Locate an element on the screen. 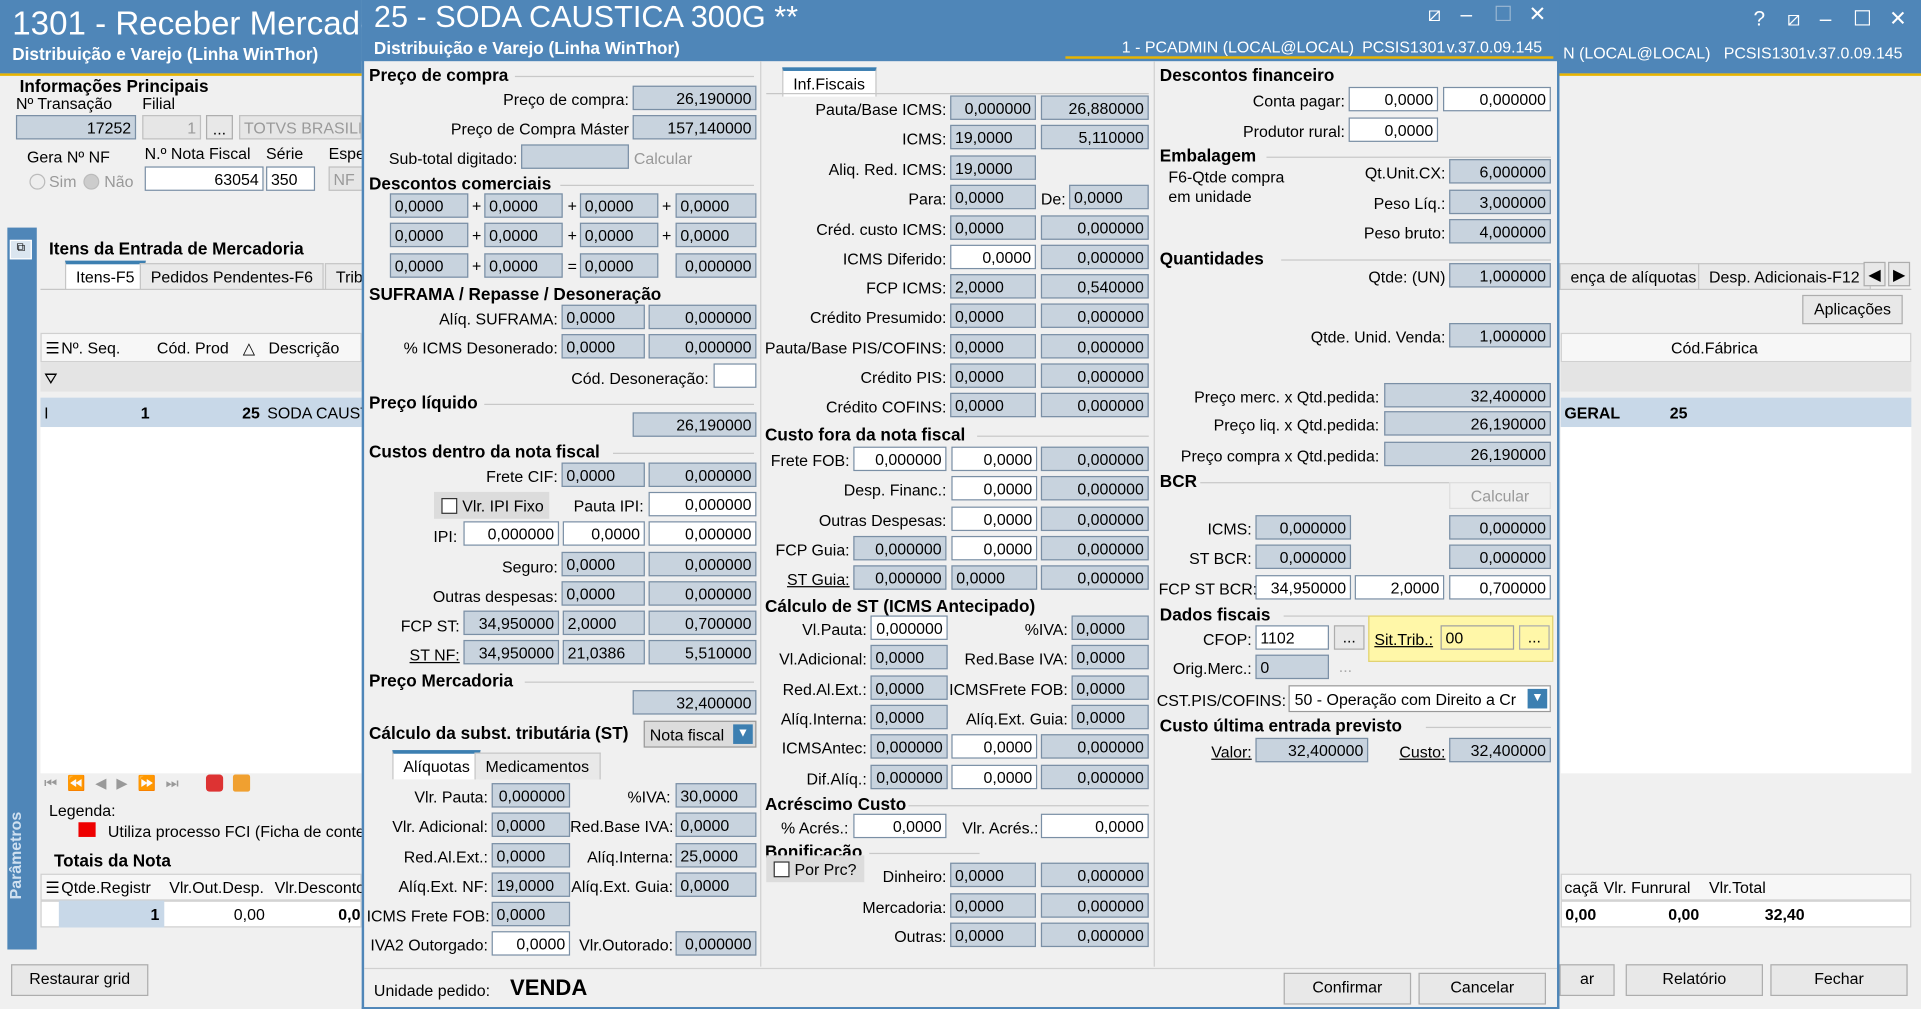 The image size is (1921, 1009). vlr-adicional-field: 0,0000 is located at coordinates (531, 824).